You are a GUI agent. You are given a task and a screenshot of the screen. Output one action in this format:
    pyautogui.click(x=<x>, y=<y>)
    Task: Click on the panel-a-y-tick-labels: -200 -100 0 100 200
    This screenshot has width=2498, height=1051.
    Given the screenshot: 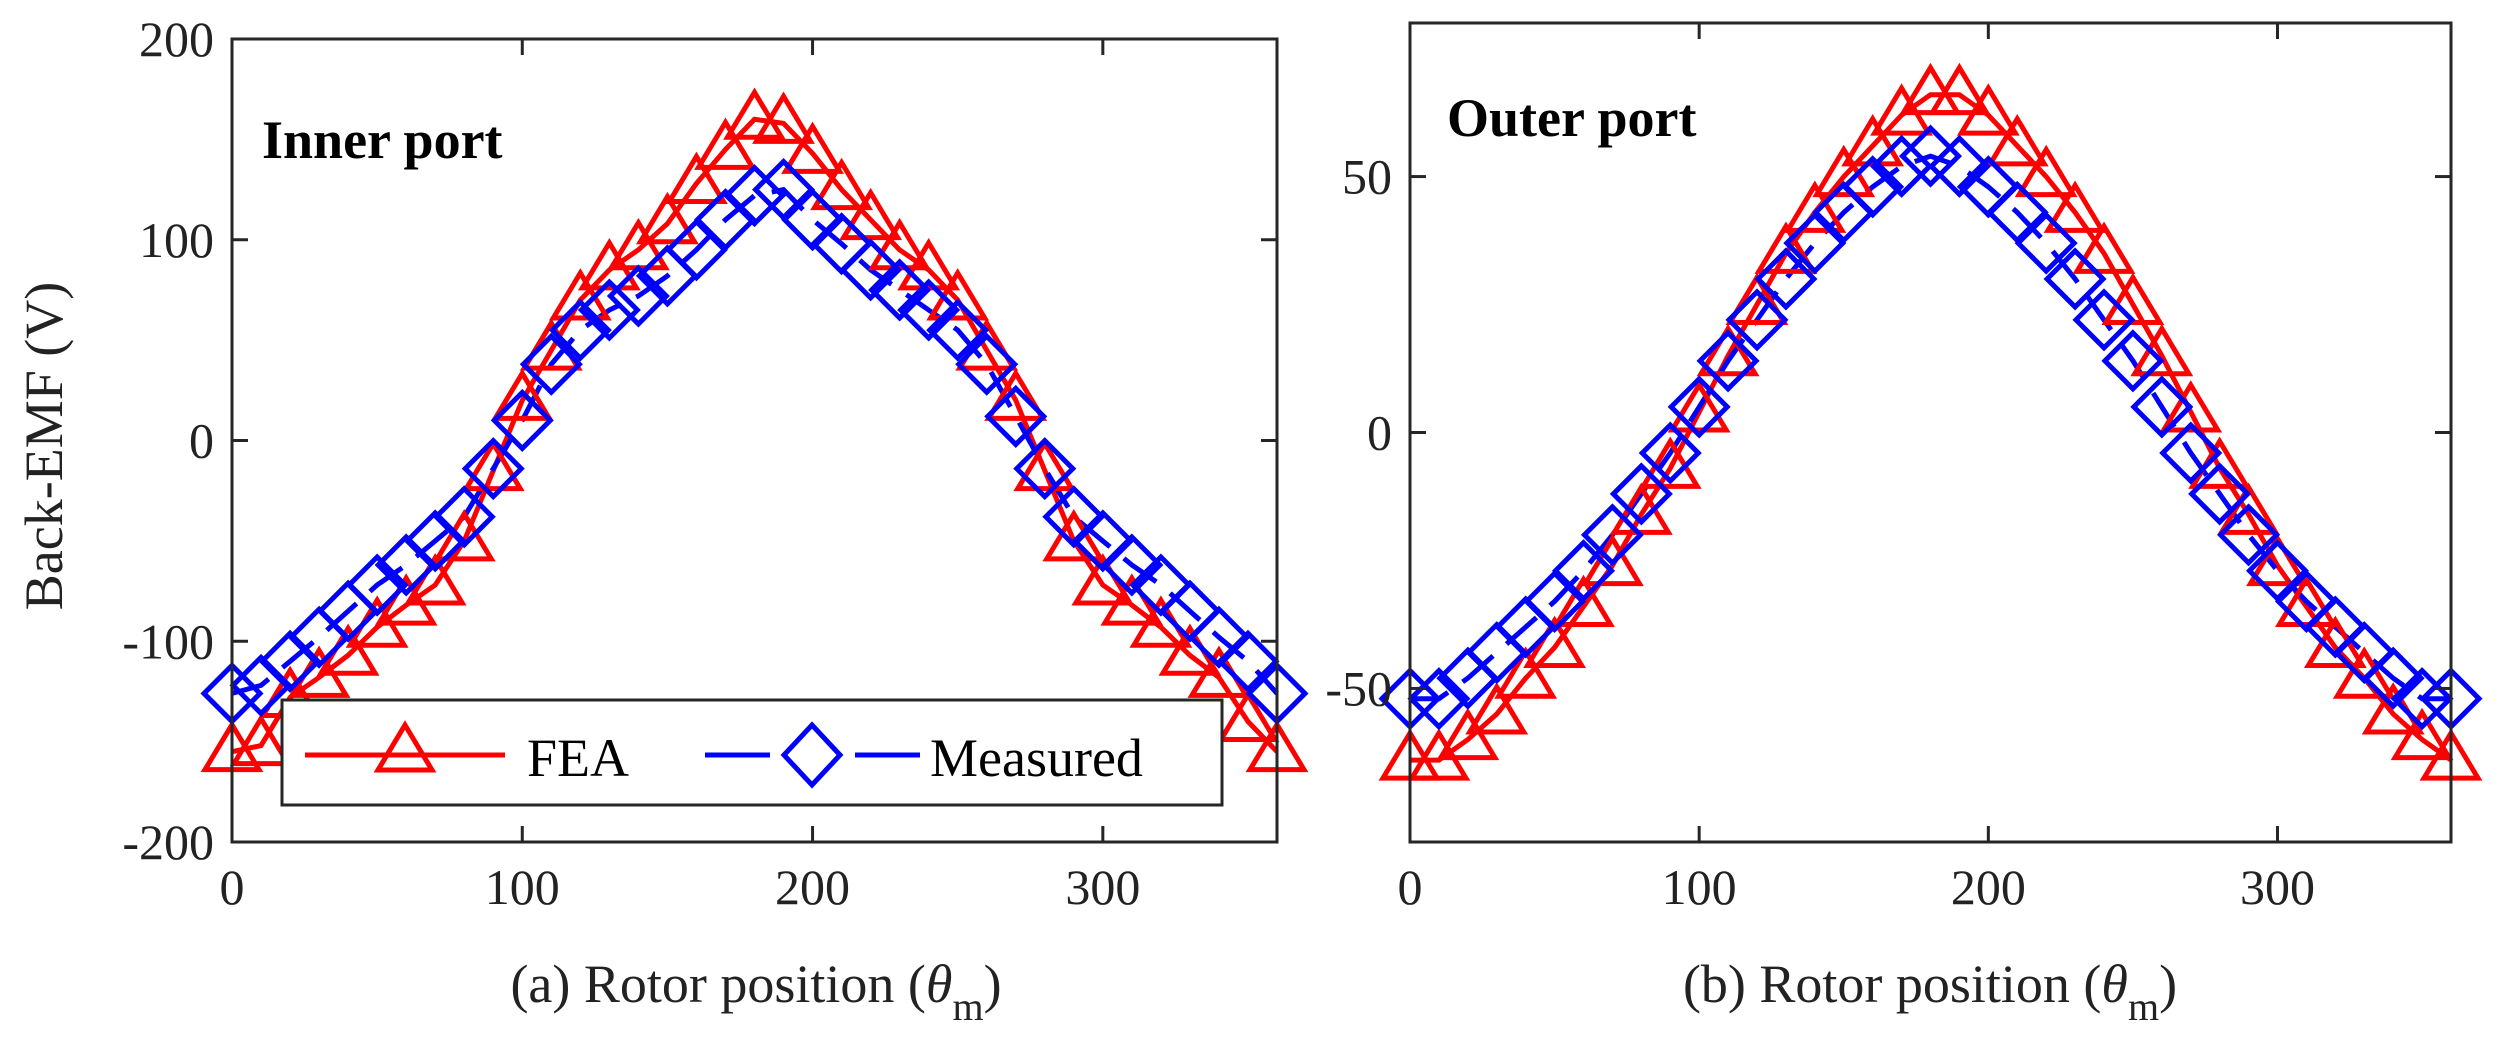 What is the action you would take?
    pyautogui.click(x=168, y=440)
    